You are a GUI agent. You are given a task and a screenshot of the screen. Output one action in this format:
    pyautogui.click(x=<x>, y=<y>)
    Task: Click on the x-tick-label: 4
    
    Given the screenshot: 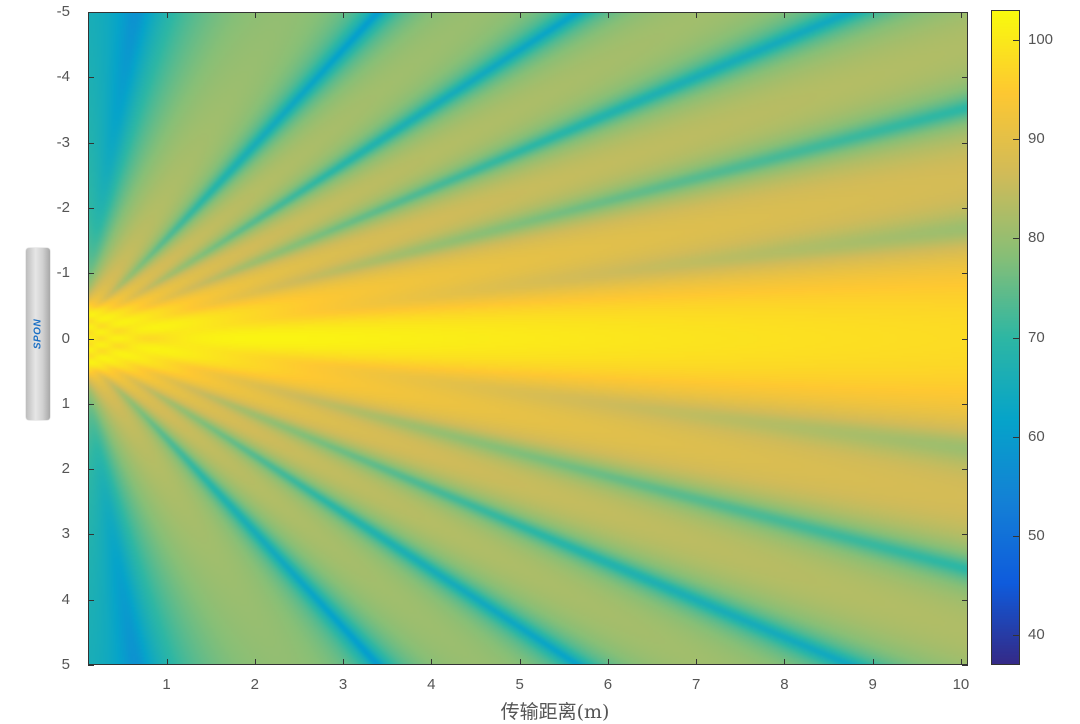 What is the action you would take?
    pyautogui.click(x=431, y=684)
    